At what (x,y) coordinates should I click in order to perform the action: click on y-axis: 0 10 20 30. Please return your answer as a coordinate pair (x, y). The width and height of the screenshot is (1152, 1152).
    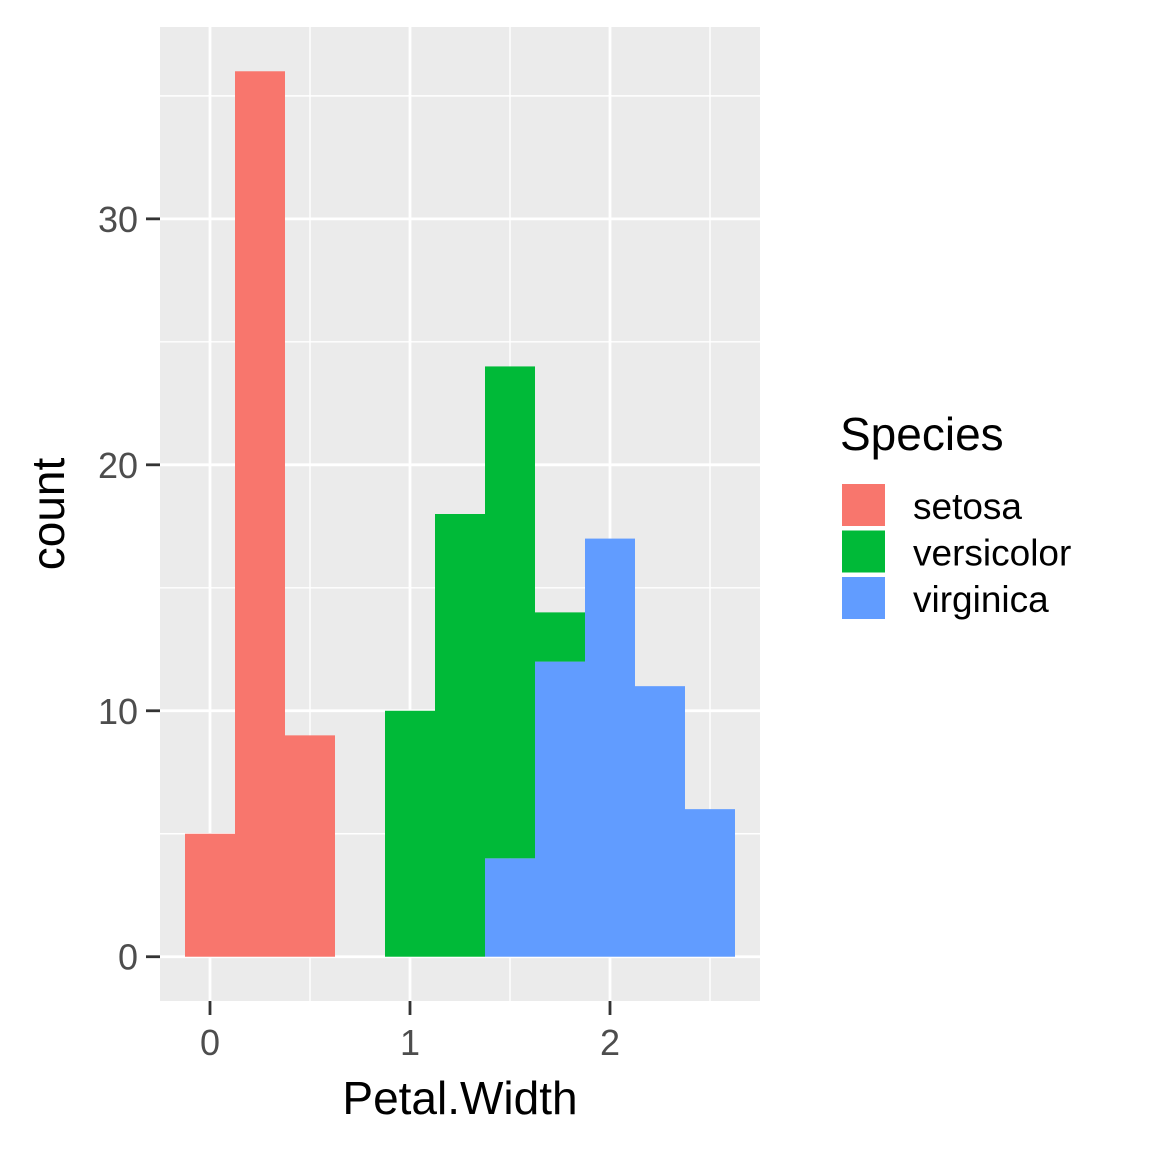
    Looking at the image, I should click on (129, 588).